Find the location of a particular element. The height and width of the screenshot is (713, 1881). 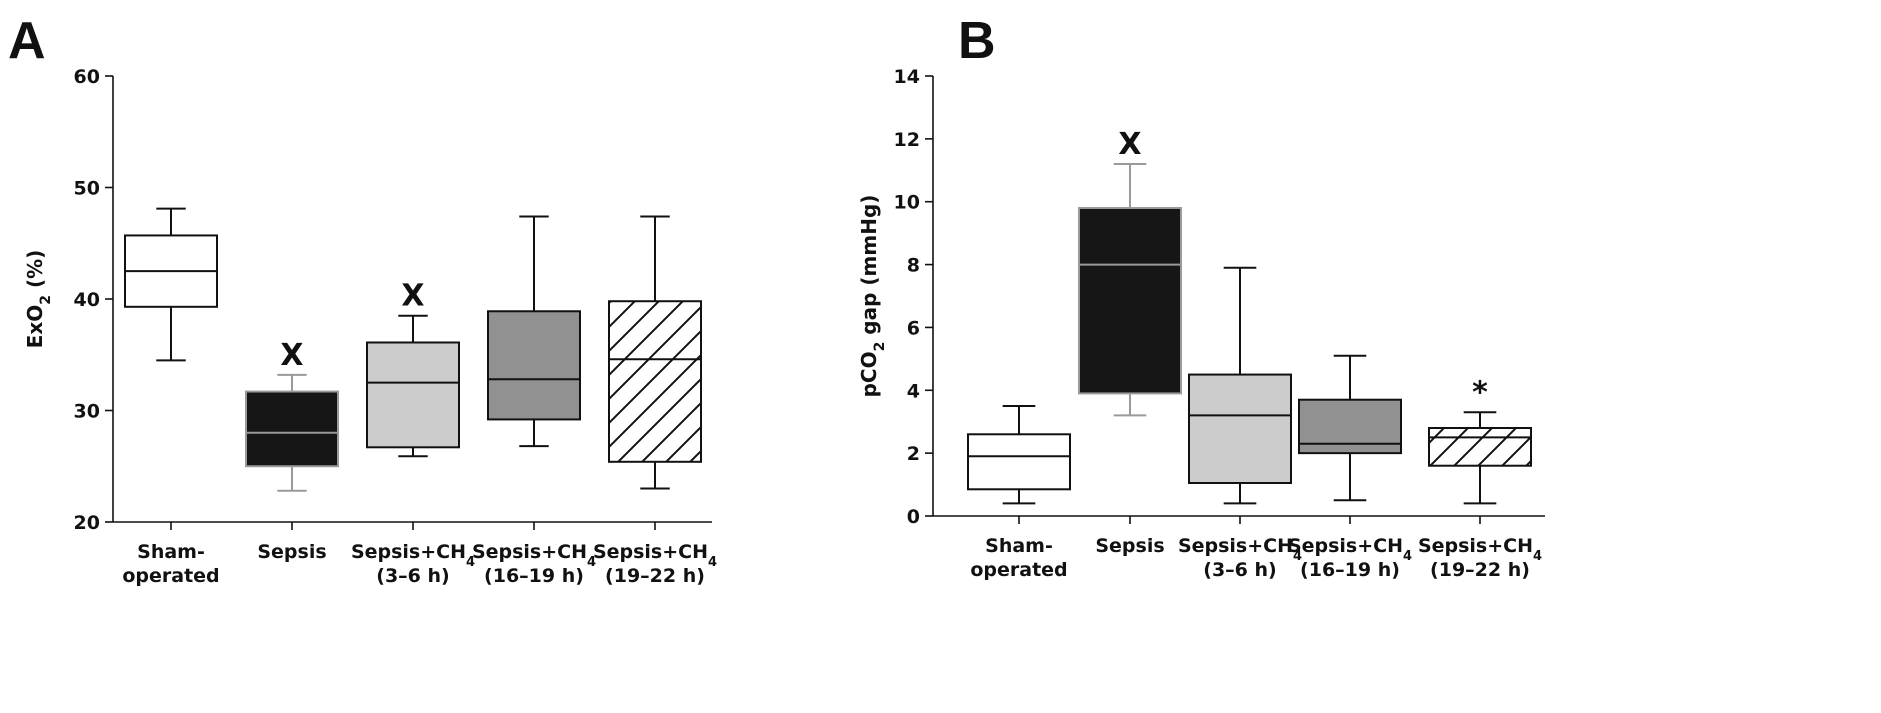

panel-letter-a: A is located at coordinates (27, 41).